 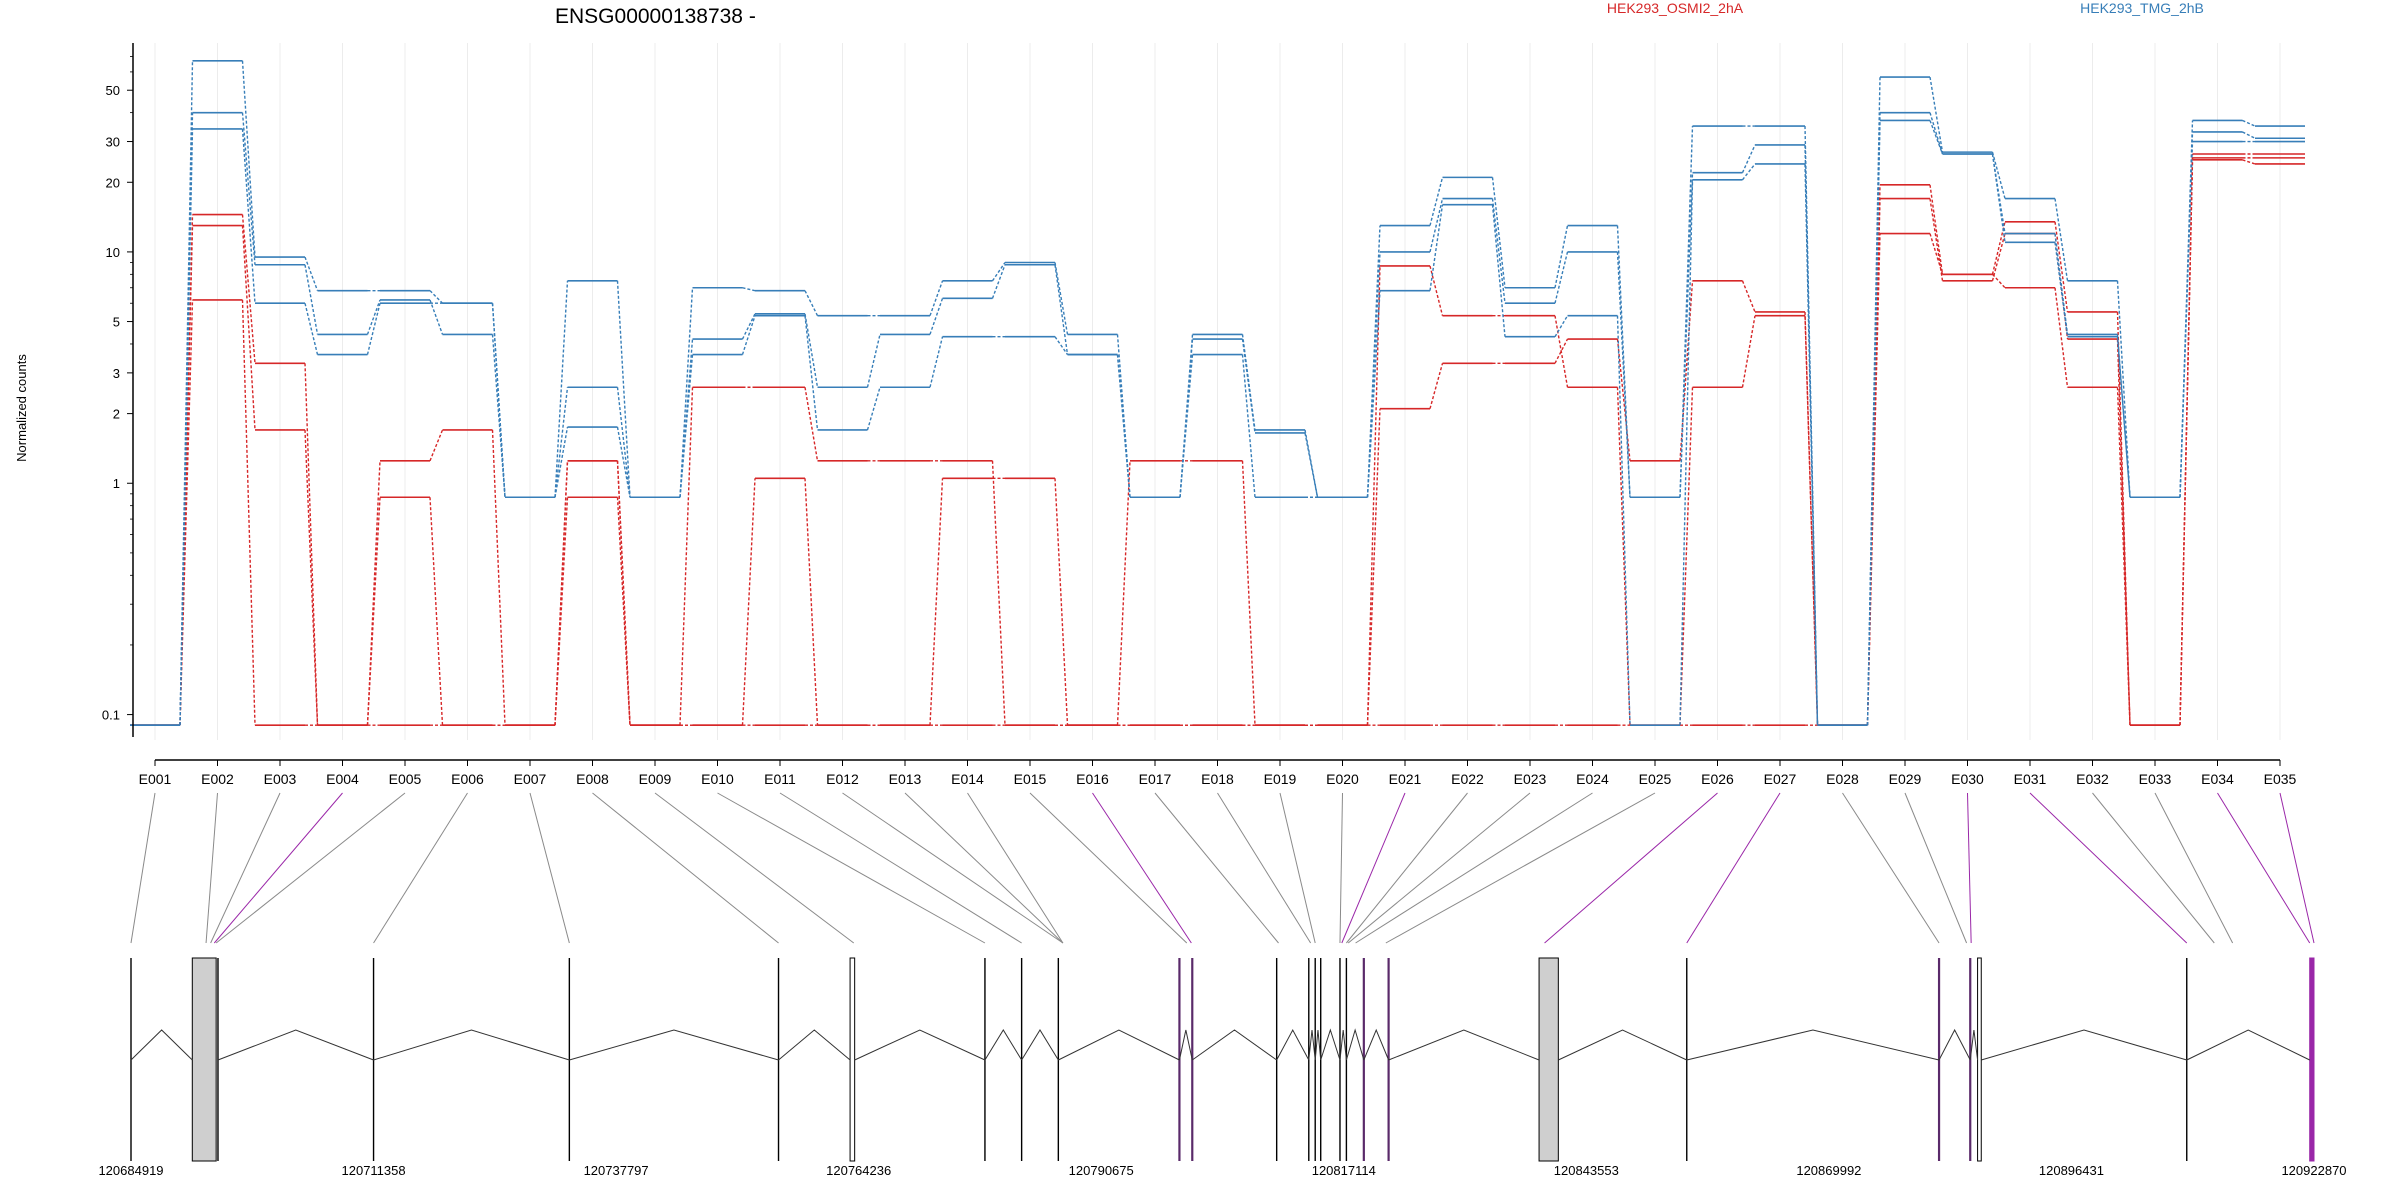 What do you see at coordinates (467, 779) in the screenshot?
I see `bin-label-E006: E006` at bounding box center [467, 779].